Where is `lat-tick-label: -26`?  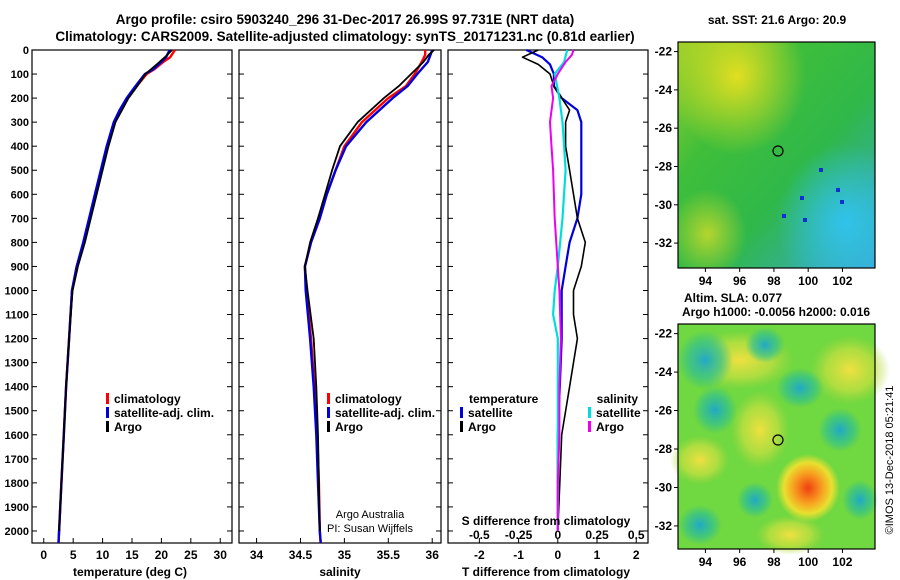 lat-tick-label: -26 is located at coordinates (664, 128).